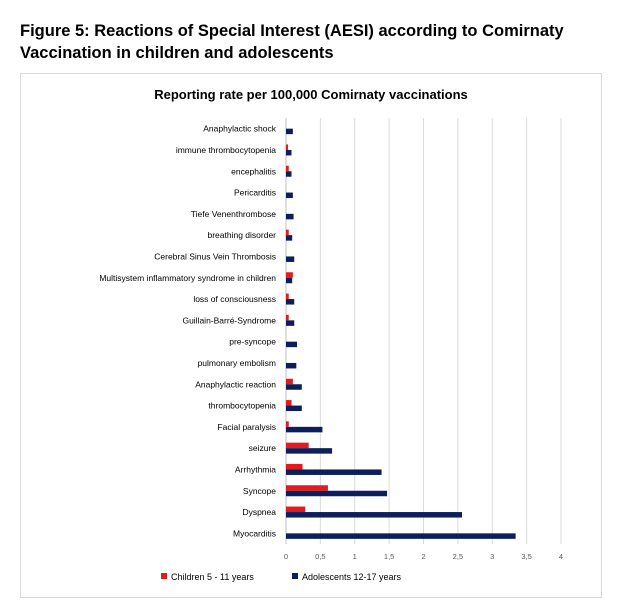 The image size is (620, 601). I want to click on category-label: Guillain-Barré-Syndrome, so click(229, 320).